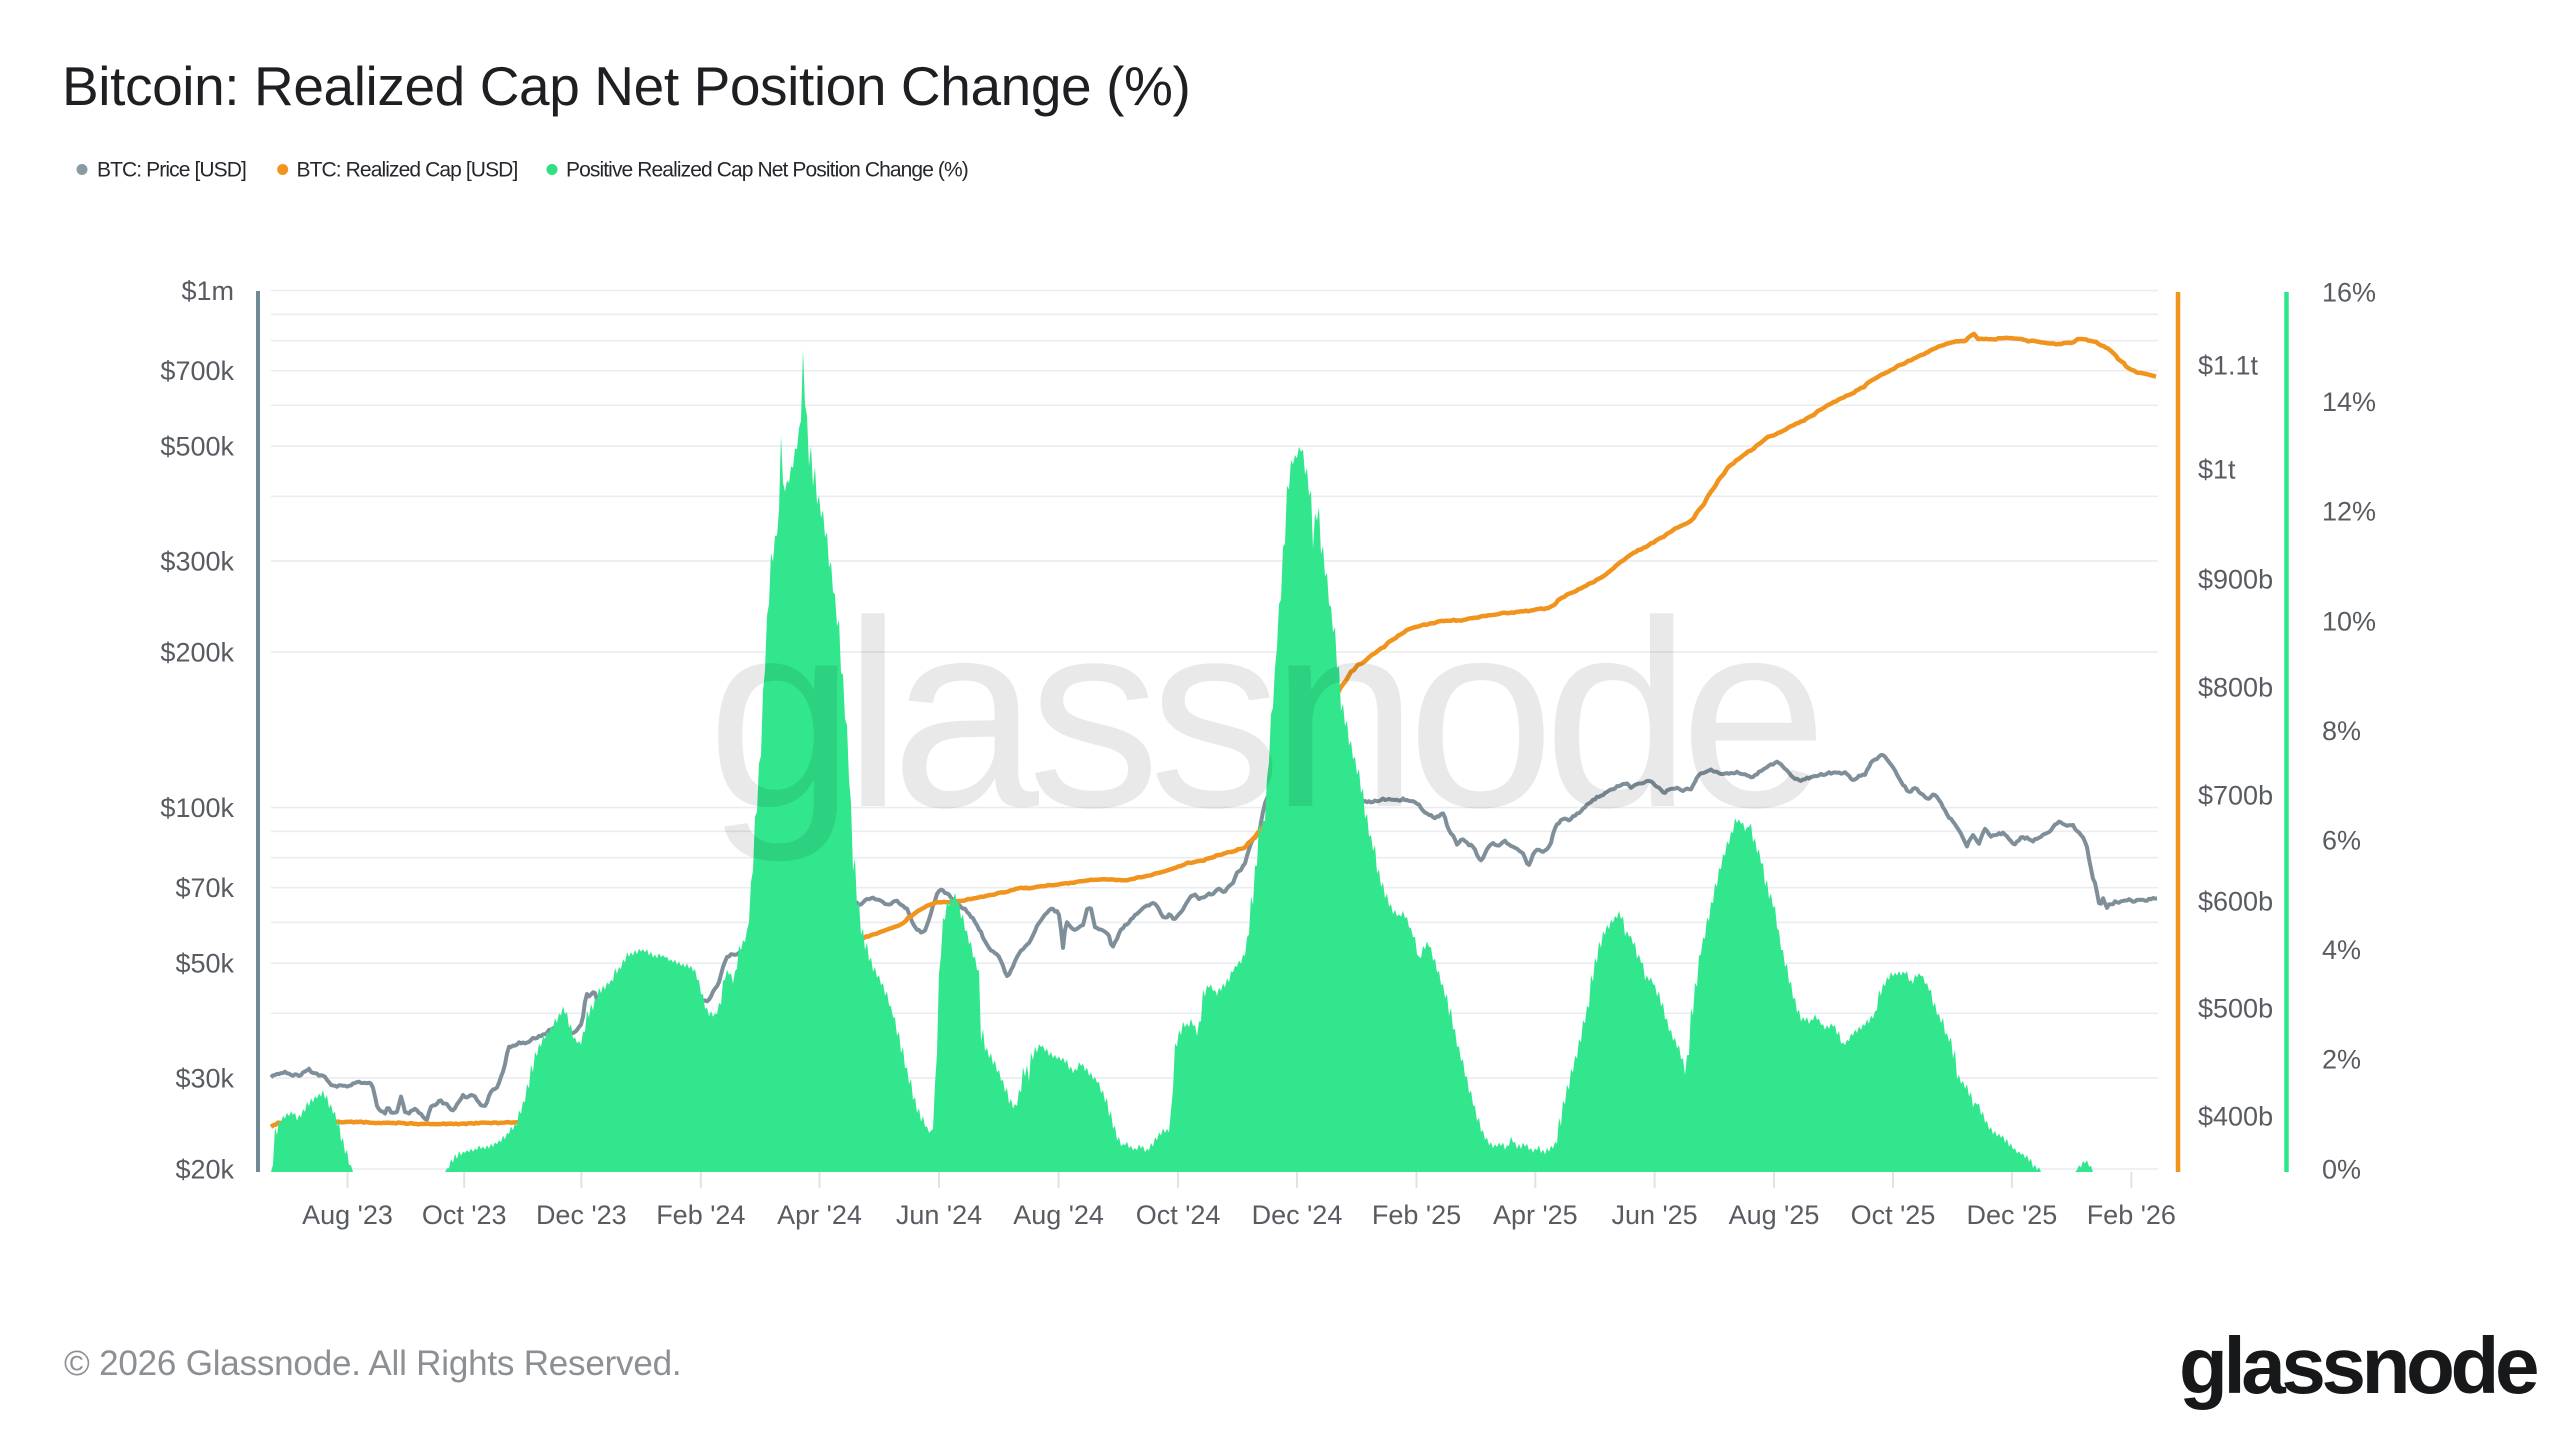 This screenshot has height=1440, width=2560. What do you see at coordinates (2235, 796) in the screenshot?
I see `svg-text: $700b` at bounding box center [2235, 796].